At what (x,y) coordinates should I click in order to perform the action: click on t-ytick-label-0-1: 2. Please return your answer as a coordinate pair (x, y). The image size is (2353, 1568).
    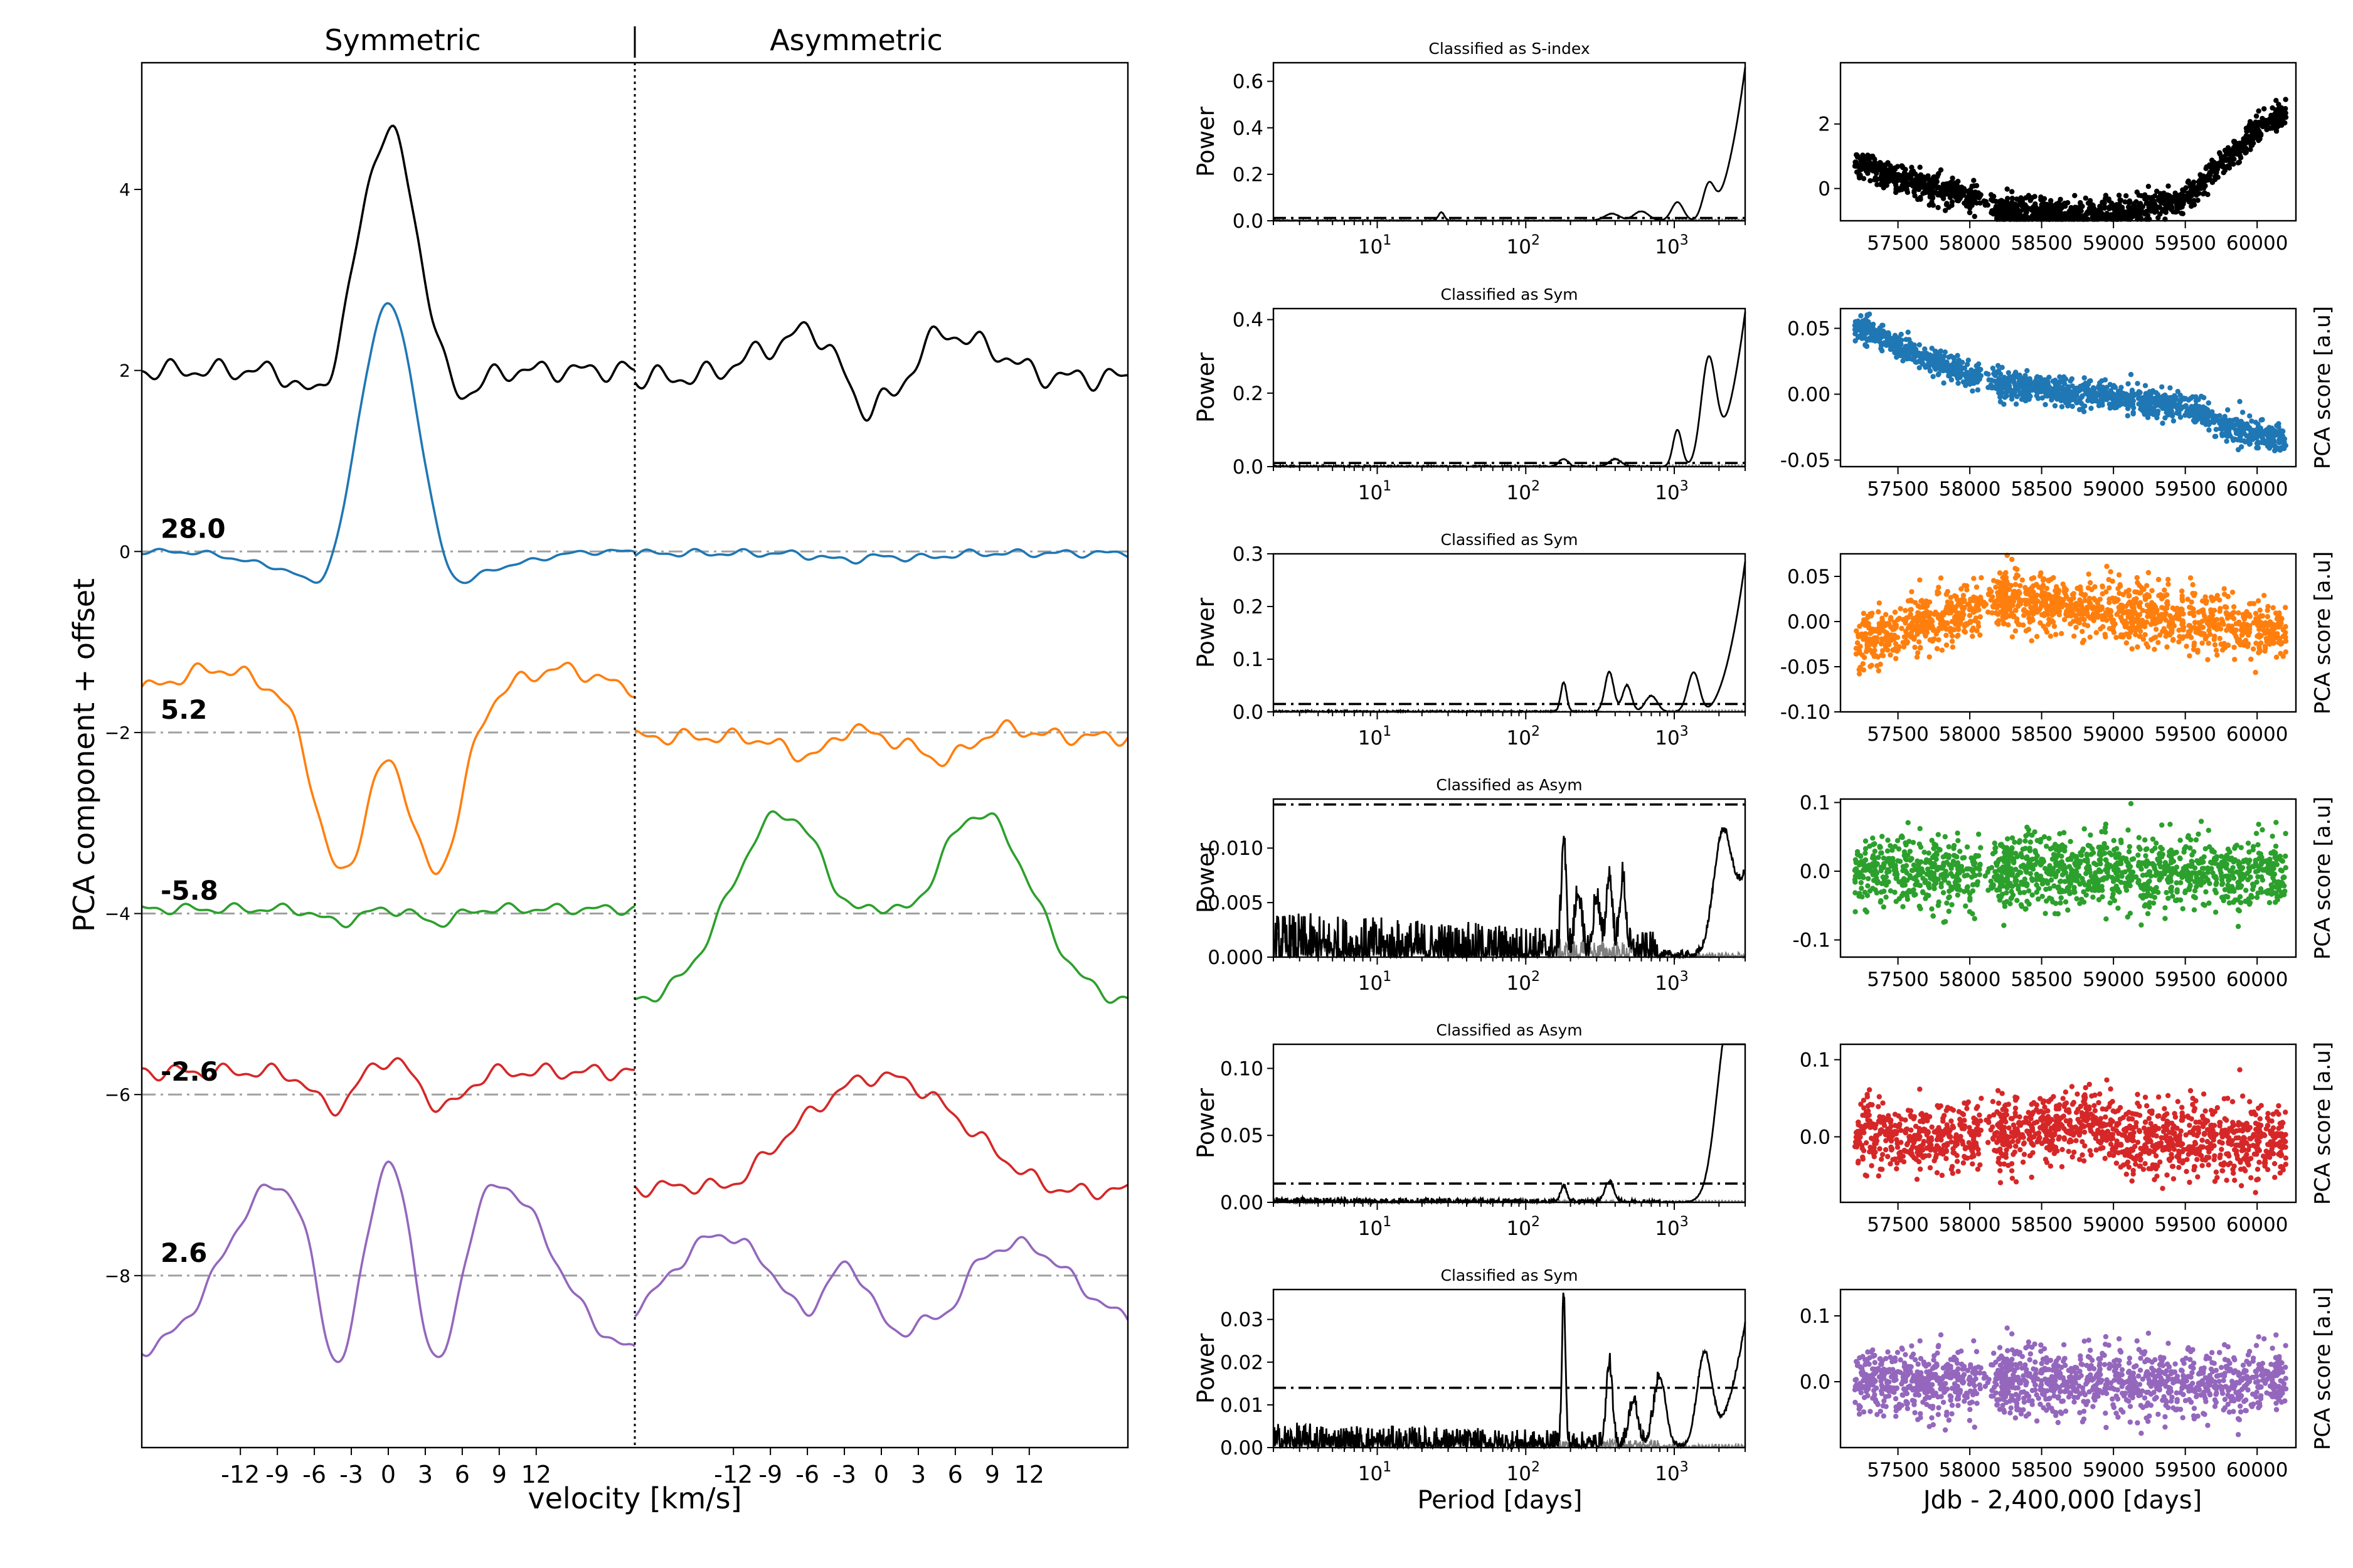
    Looking at the image, I should click on (1824, 125).